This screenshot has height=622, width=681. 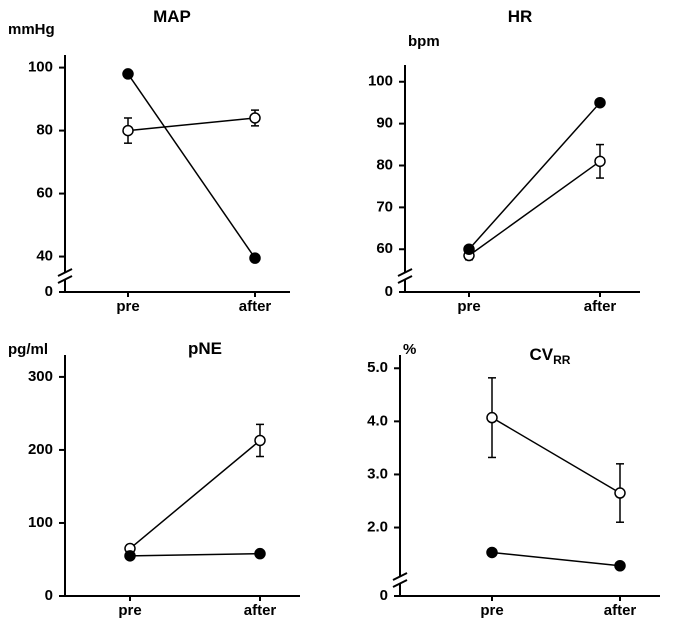 What do you see at coordinates (28, 349) in the screenshot?
I see `y-axis-label: pg/ml` at bounding box center [28, 349].